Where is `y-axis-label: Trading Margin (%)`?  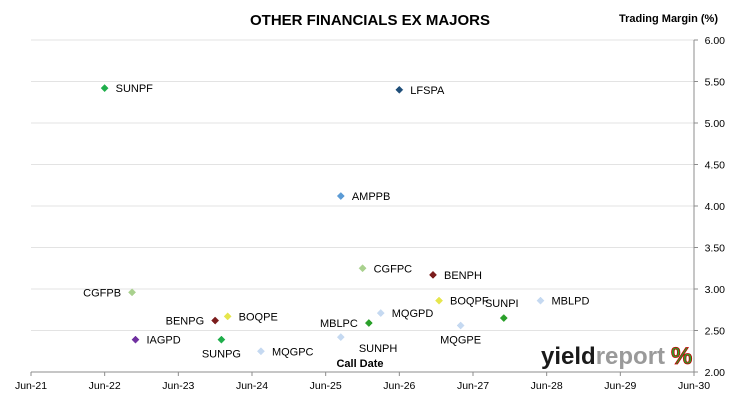
y-axis-label: Trading Margin (%) is located at coordinates (668, 19).